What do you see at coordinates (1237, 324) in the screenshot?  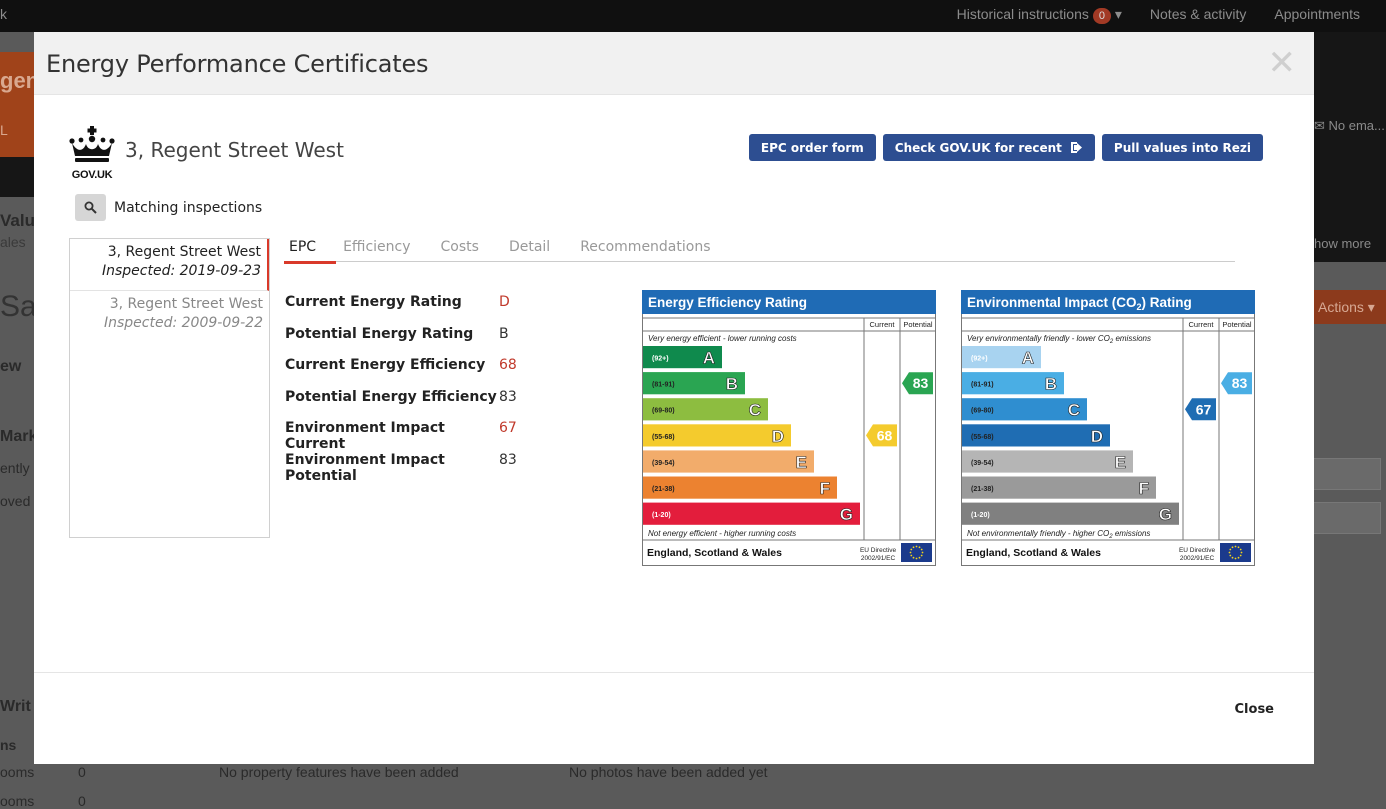 I see `potential-column-label: Potential` at bounding box center [1237, 324].